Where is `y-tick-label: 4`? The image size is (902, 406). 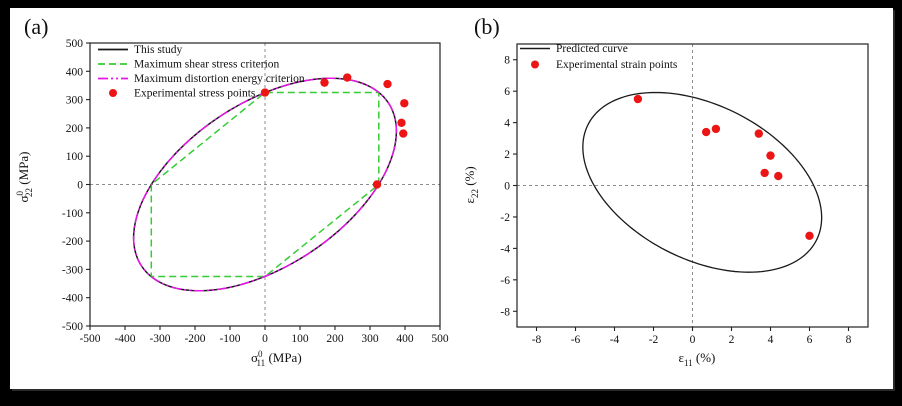 y-tick-label: 4 is located at coordinates (507, 124).